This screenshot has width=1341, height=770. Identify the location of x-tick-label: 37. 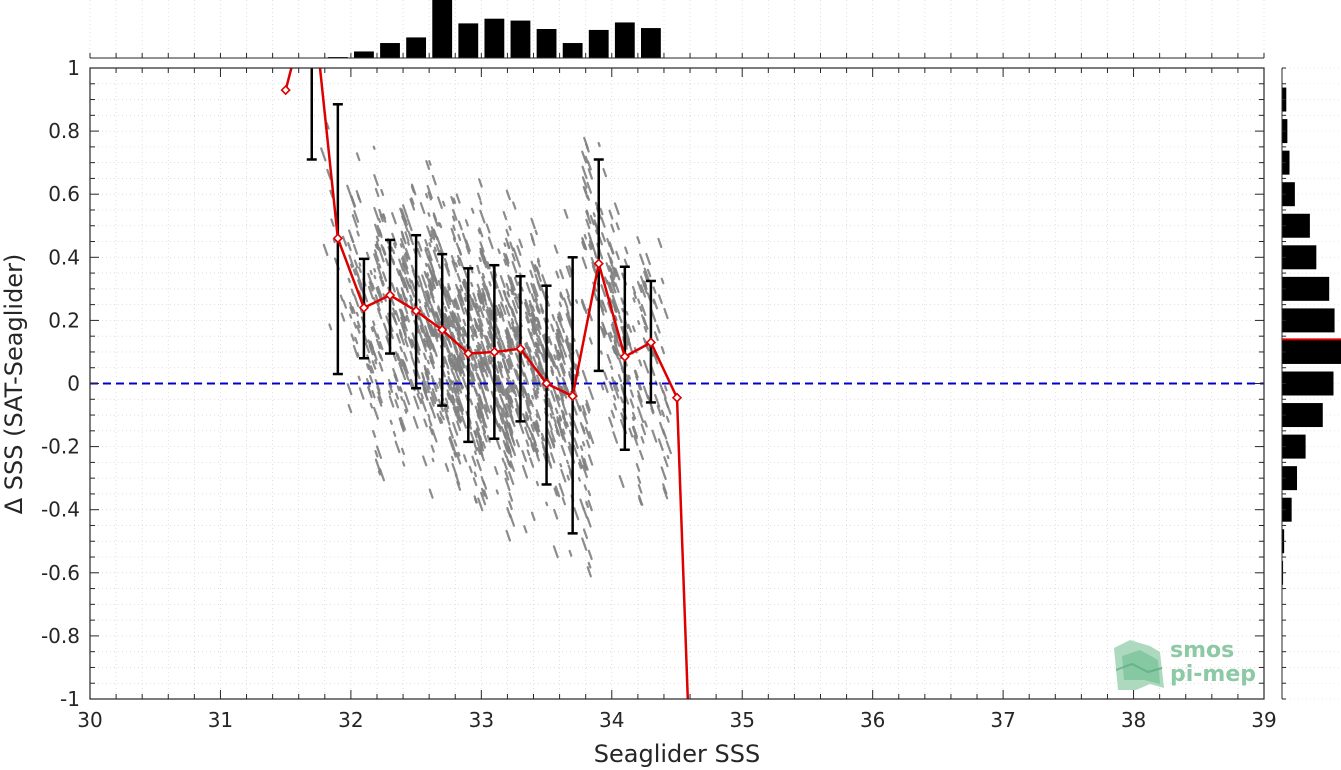
(1002, 720).